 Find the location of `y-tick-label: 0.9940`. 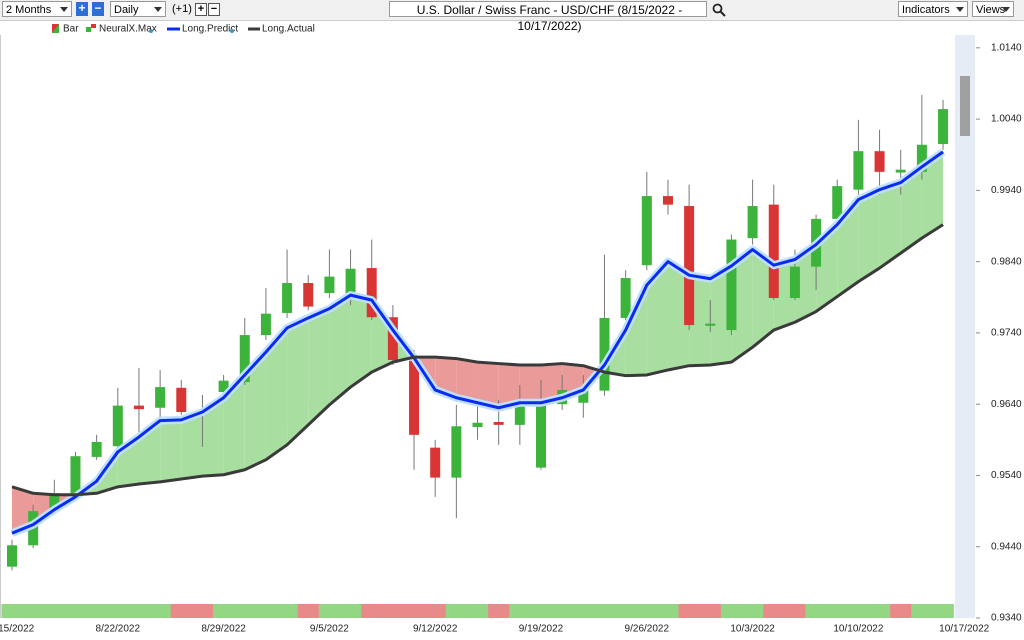

y-tick-label: 0.9940 is located at coordinates (1006, 190).